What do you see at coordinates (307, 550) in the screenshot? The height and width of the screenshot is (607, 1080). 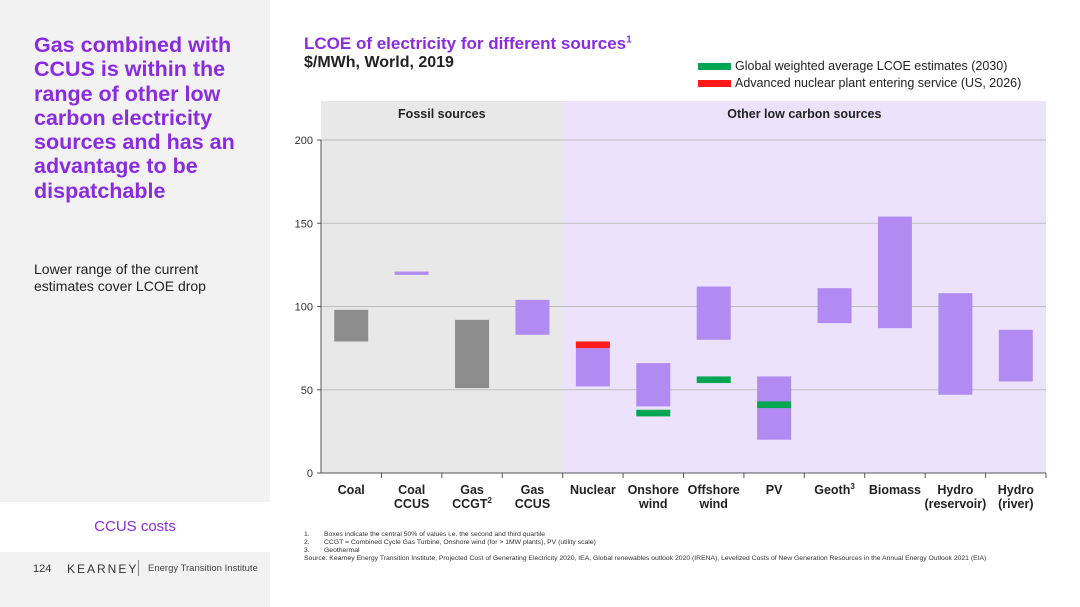 I see `footnote-number: 3.` at bounding box center [307, 550].